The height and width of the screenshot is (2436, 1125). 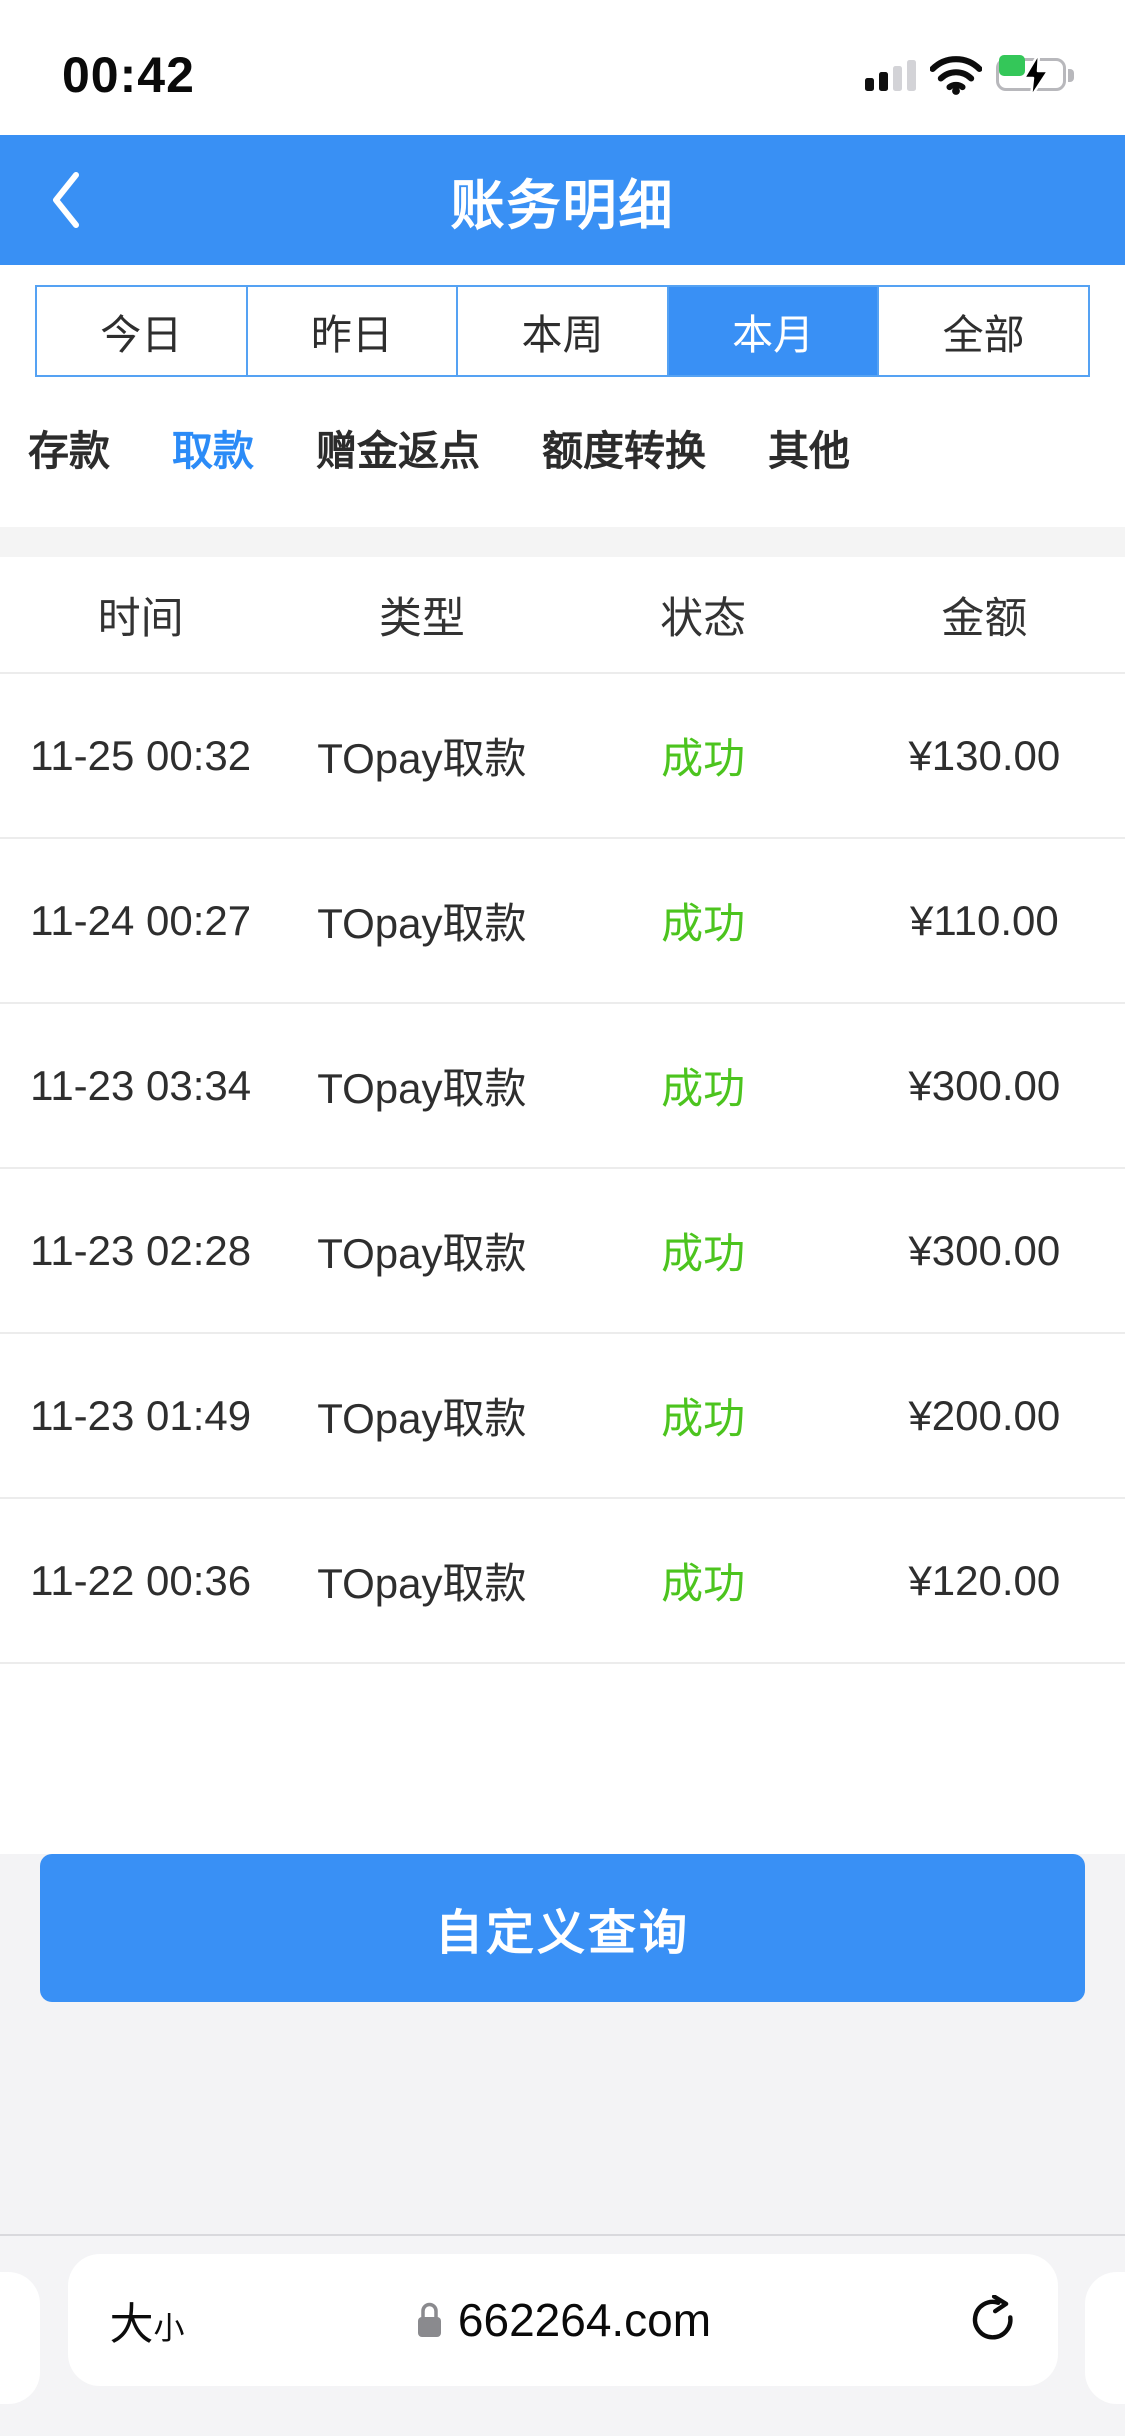 I want to click on text-size-large-glyph: 大, so click(x=131, y=2324).